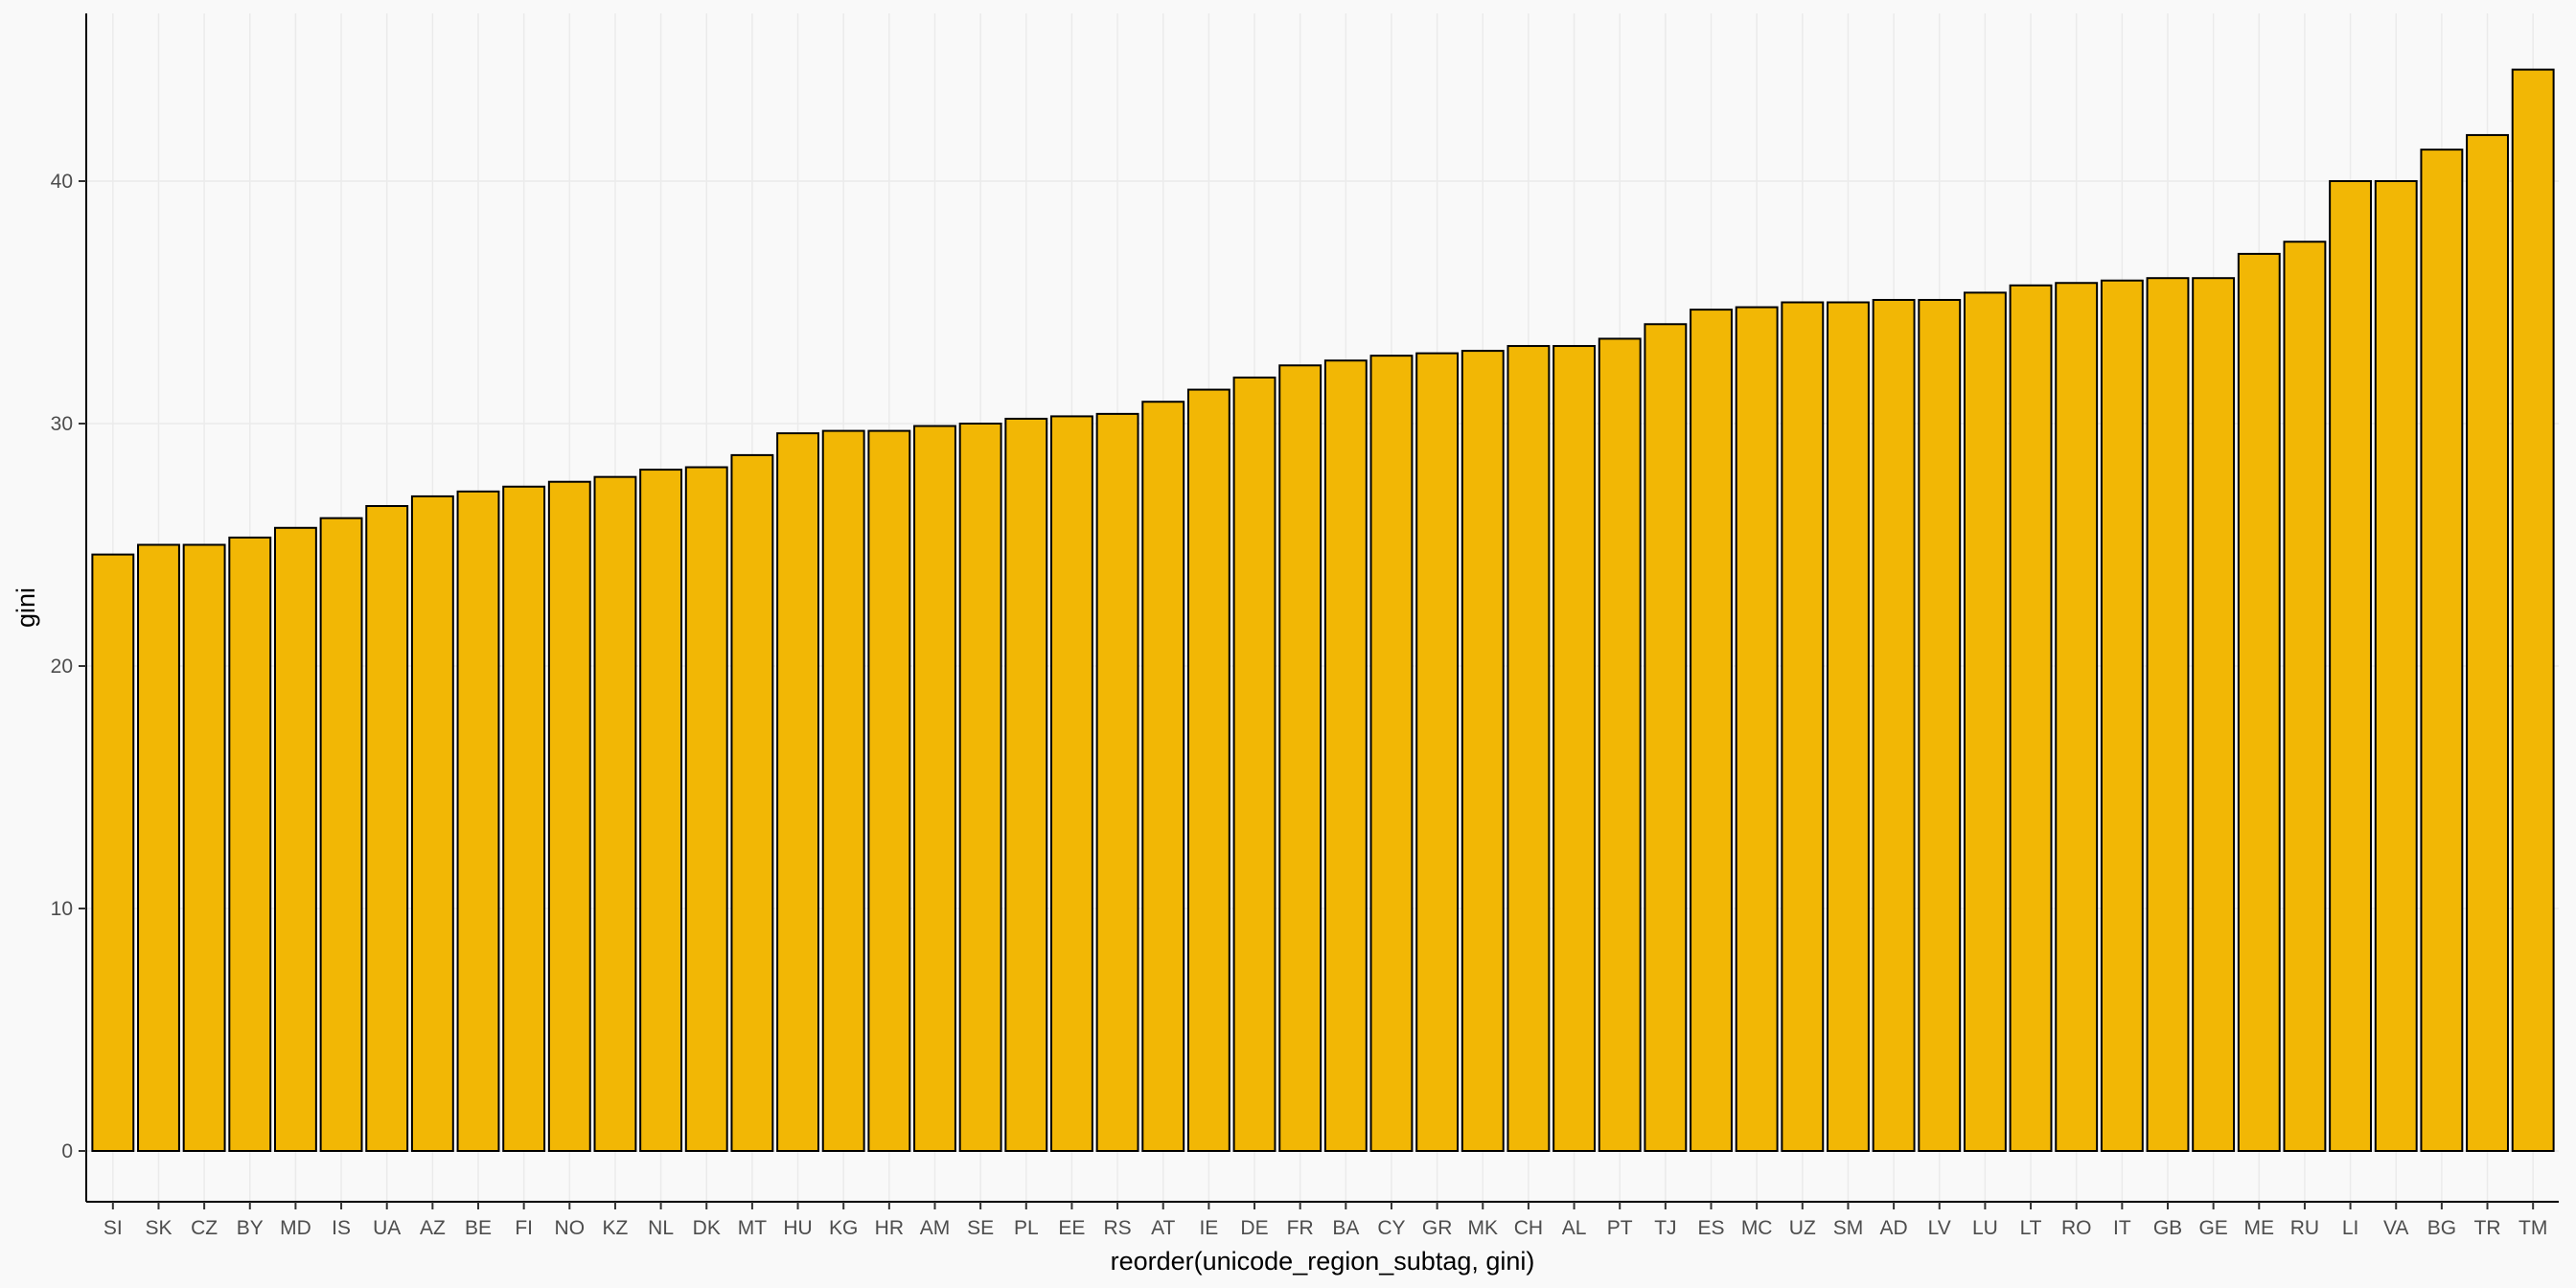 This screenshot has width=2576, height=1288. Describe the element at coordinates (478, 821) in the screenshot. I see `bar-be` at that location.